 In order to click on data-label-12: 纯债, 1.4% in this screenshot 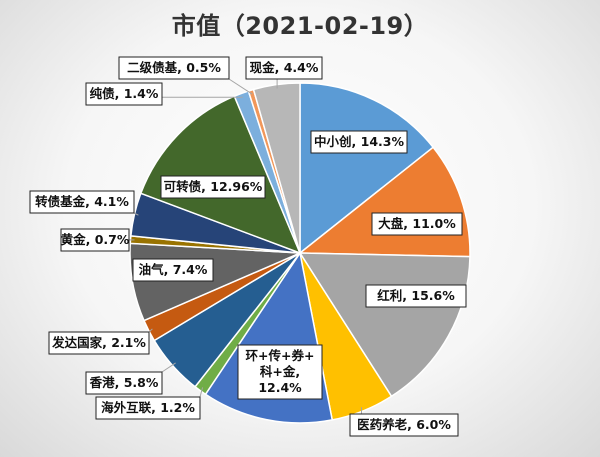, I will do `click(124, 94)`.